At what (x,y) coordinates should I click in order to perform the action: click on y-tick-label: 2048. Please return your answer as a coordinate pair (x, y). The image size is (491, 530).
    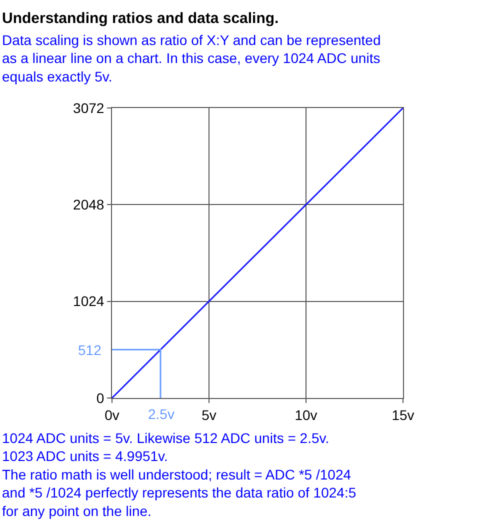
    Looking at the image, I should click on (88, 204).